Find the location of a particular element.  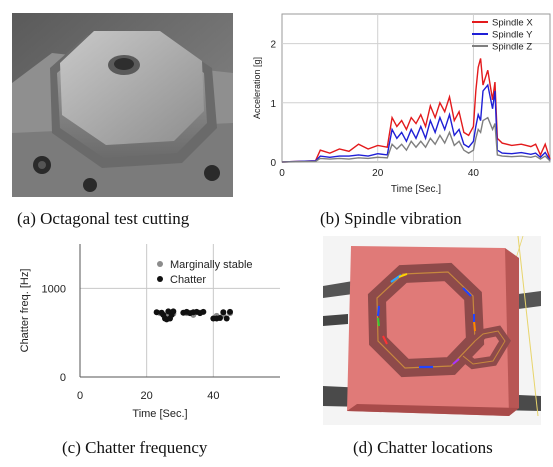

legend-label: Marginally stable is located at coordinates (211, 265).